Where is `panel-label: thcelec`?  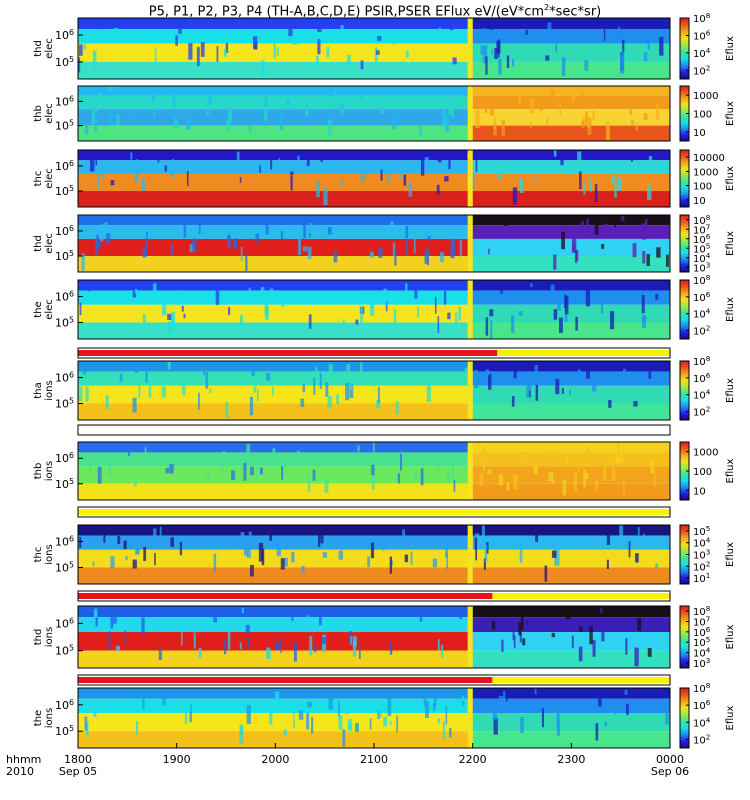
panel-label: thcelec is located at coordinates (44, 178).